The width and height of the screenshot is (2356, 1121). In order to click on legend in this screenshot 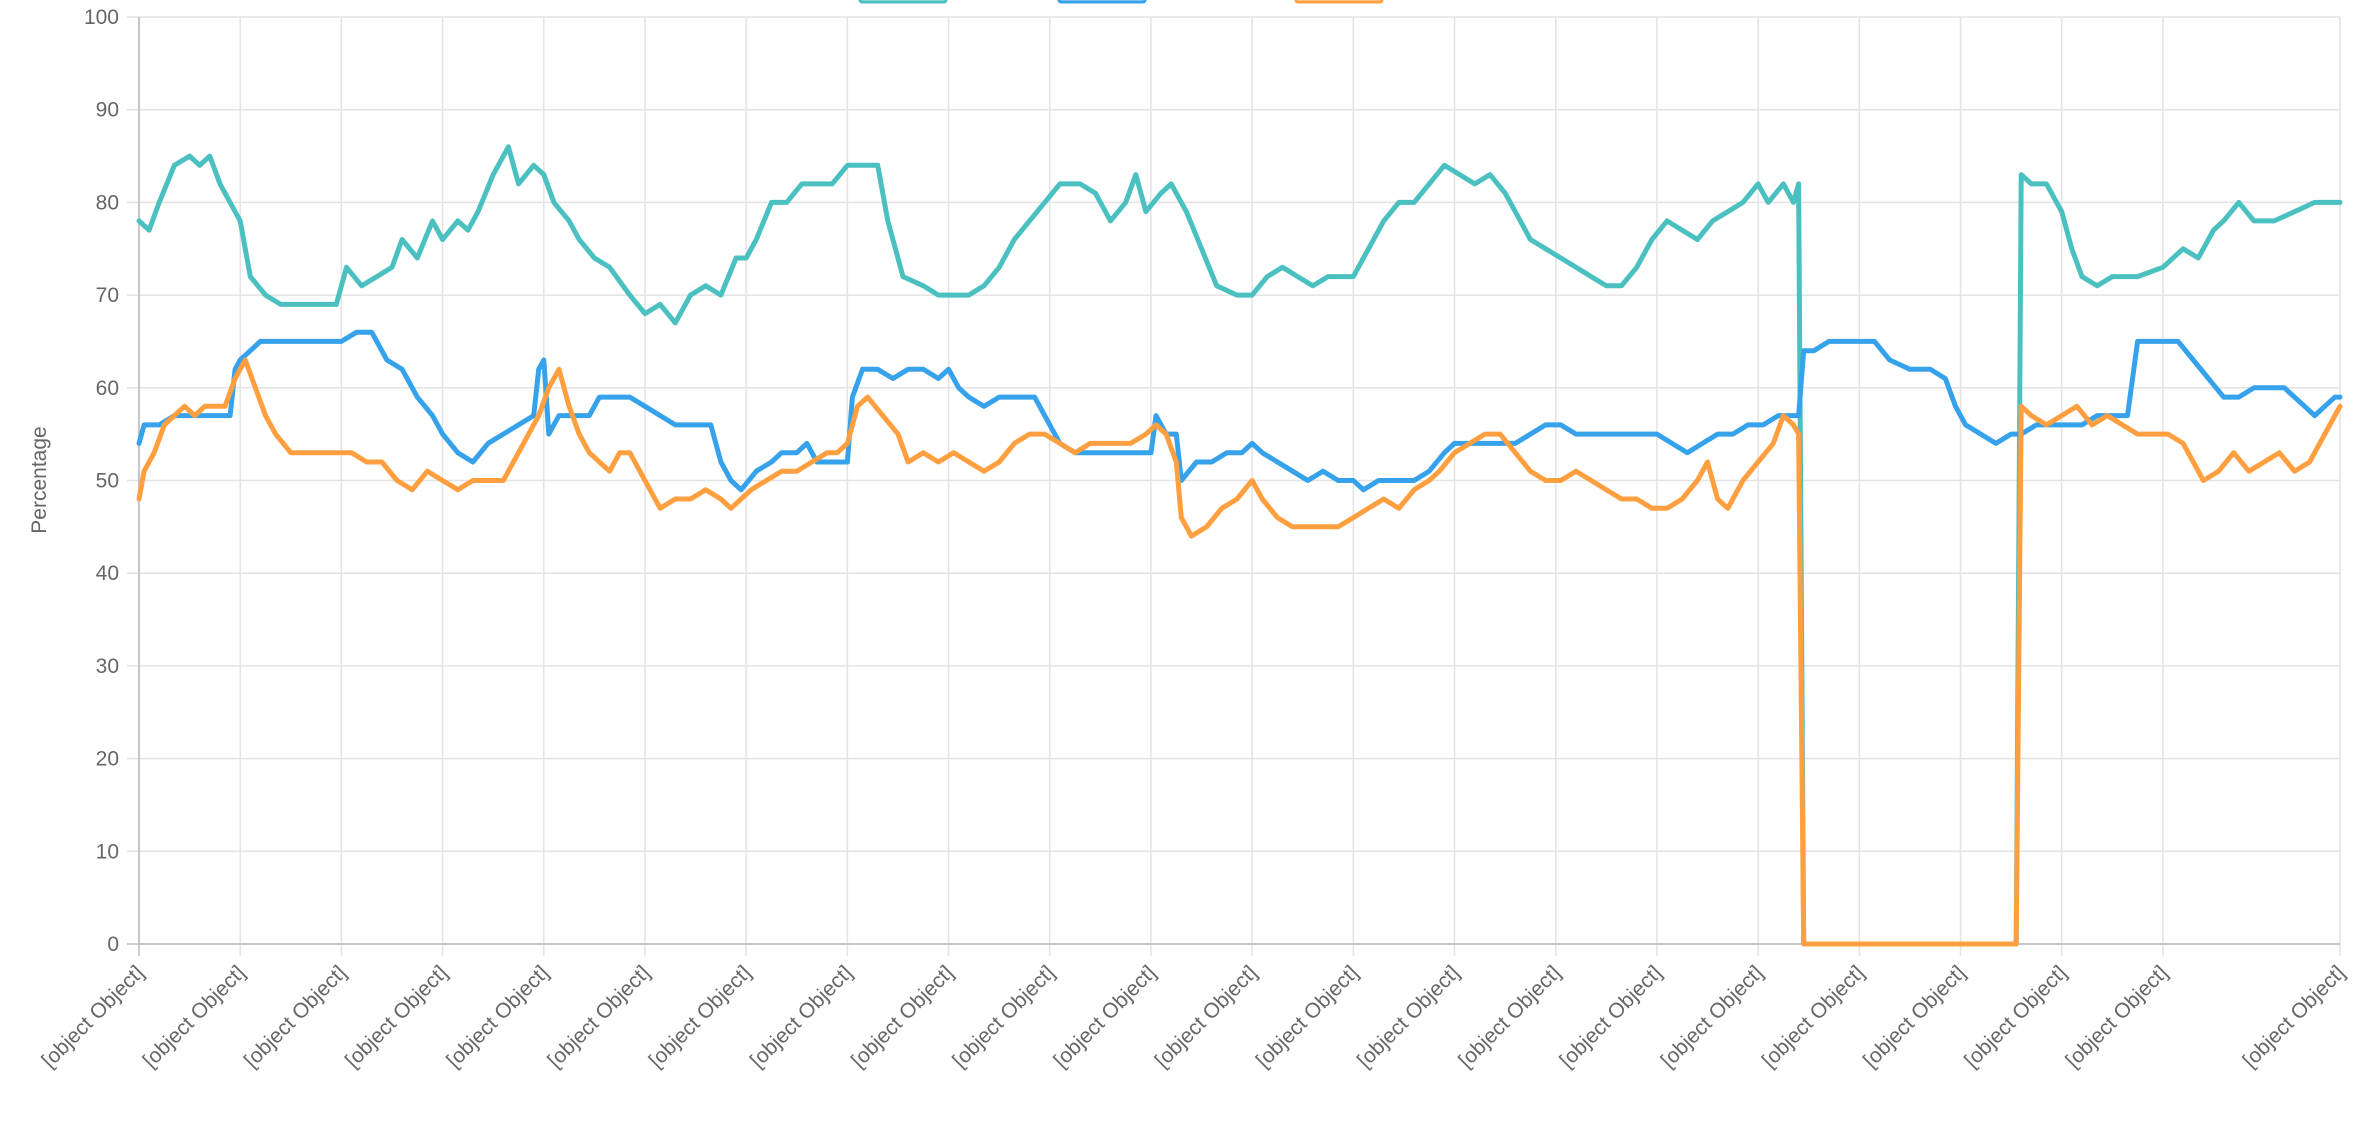, I will do `click(1121, 2)`.